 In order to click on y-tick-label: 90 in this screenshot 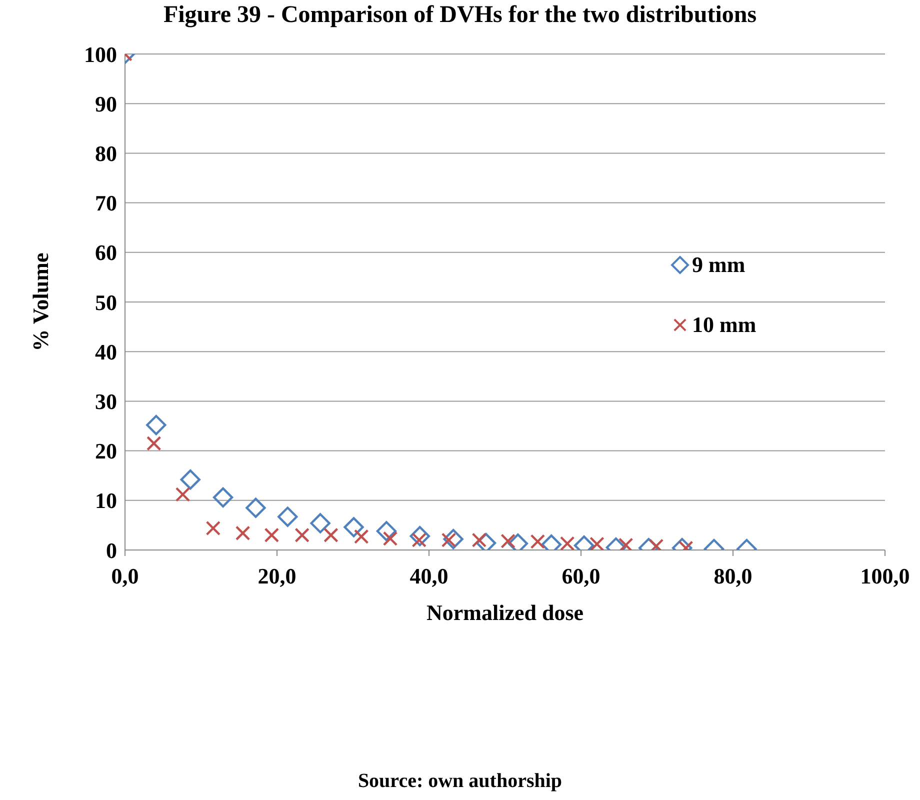, I will do `click(106, 103)`.